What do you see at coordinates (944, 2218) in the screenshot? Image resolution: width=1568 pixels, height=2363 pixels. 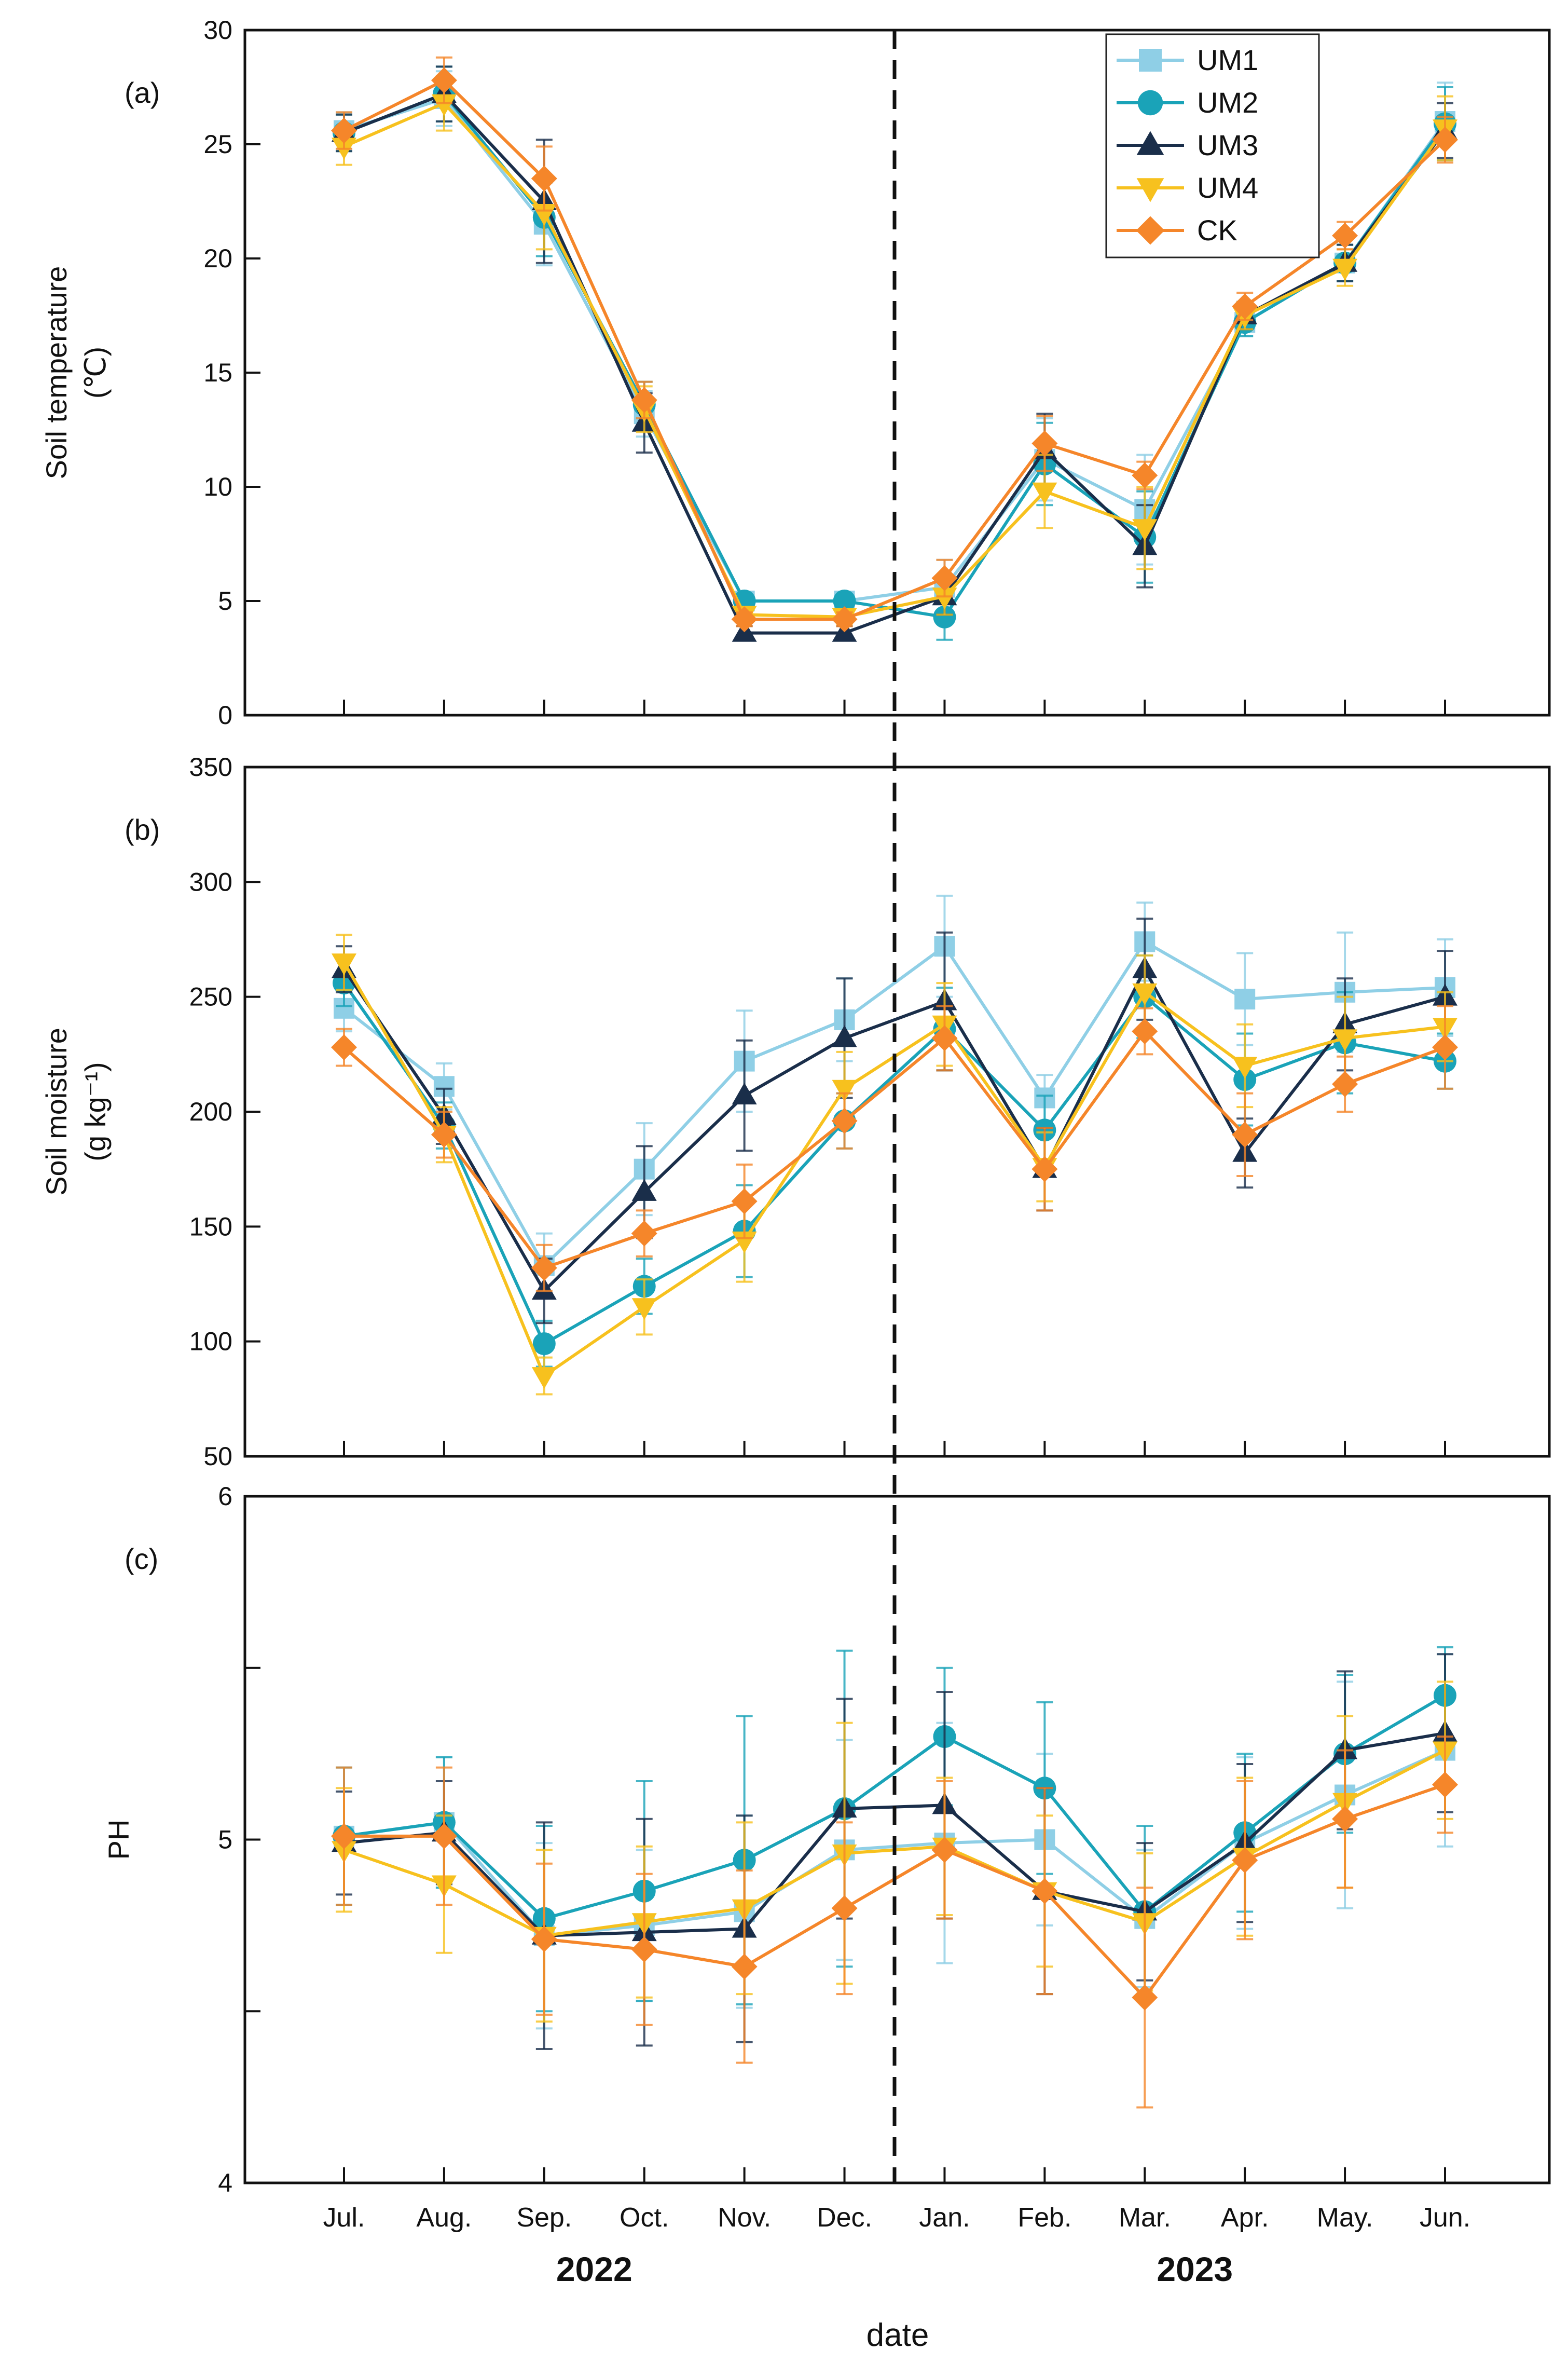 I see `x-tick-label: Jan.` at bounding box center [944, 2218].